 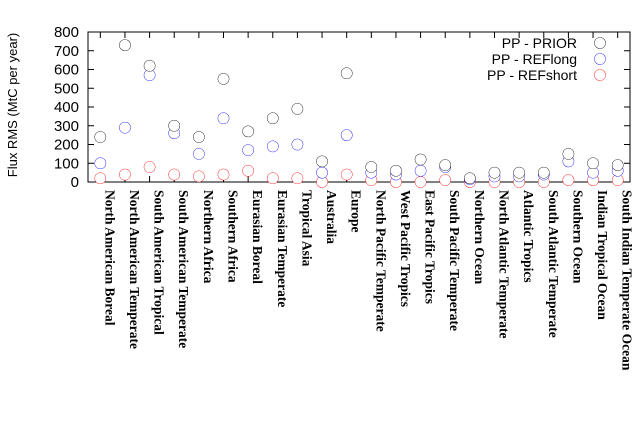 I want to click on y-tick-label: 800, so click(x=66, y=32).